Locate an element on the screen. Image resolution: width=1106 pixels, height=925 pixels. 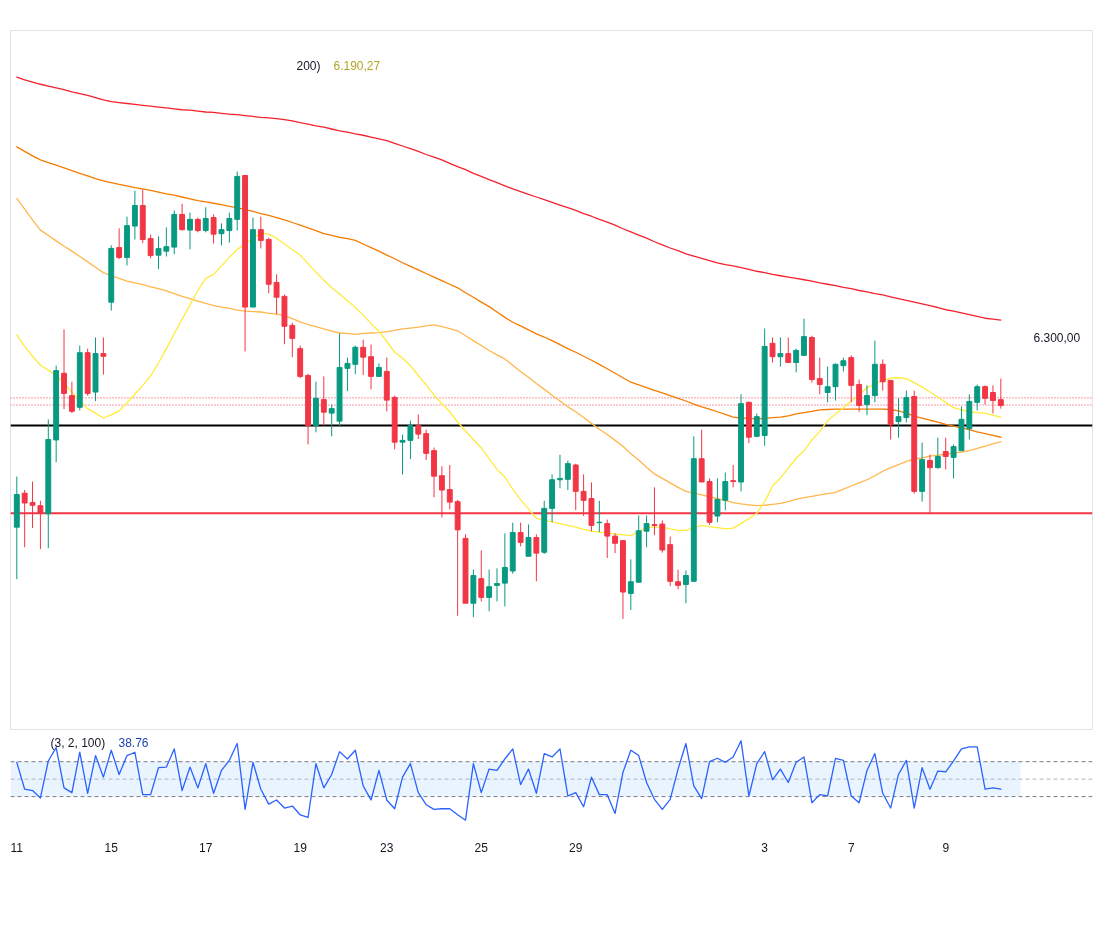
annotation: (3, 2, 100) is located at coordinates (78, 742).